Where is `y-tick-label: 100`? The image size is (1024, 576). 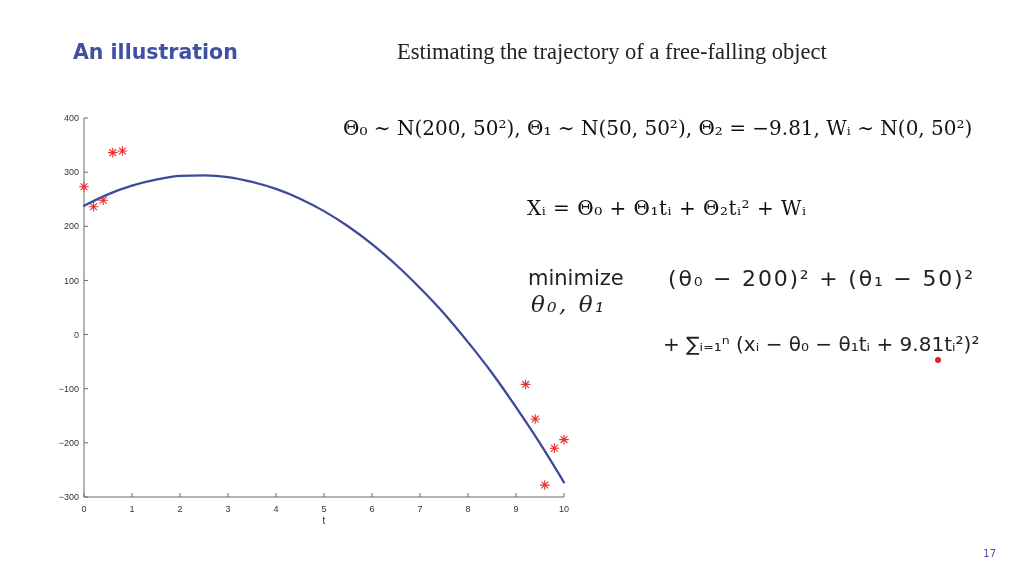 y-tick-label: 100 is located at coordinates (71, 280).